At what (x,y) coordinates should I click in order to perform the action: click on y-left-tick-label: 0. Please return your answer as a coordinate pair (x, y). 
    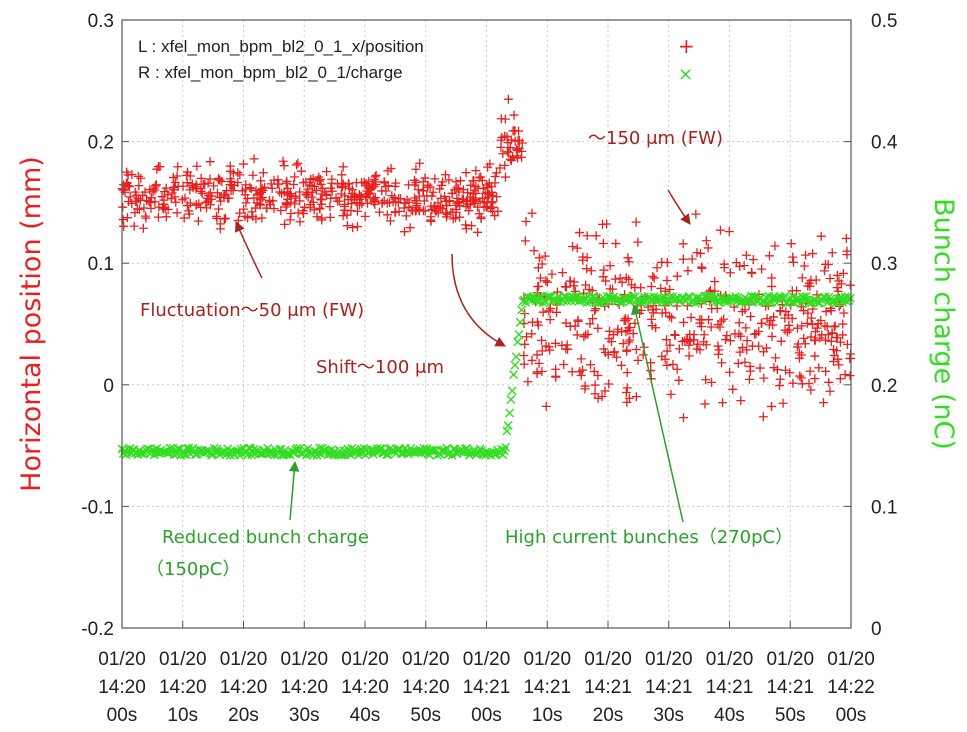
    Looking at the image, I should click on (108, 386).